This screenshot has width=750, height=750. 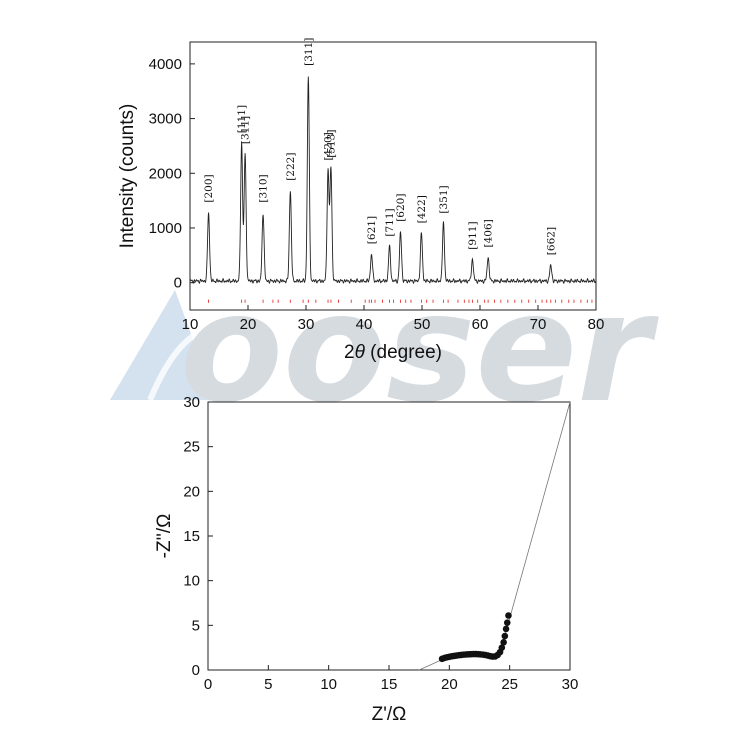 What do you see at coordinates (422, 324) in the screenshot?
I see `xrd-x-tick-label: 50` at bounding box center [422, 324].